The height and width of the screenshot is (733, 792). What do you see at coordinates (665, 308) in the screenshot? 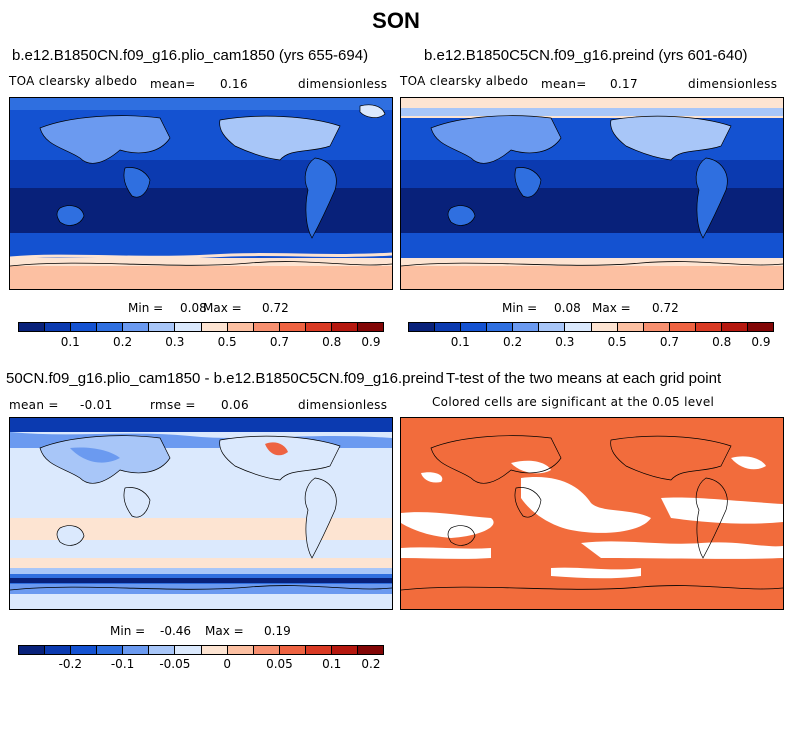
I see `top-right-max-value: 0.72` at bounding box center [665, 308].